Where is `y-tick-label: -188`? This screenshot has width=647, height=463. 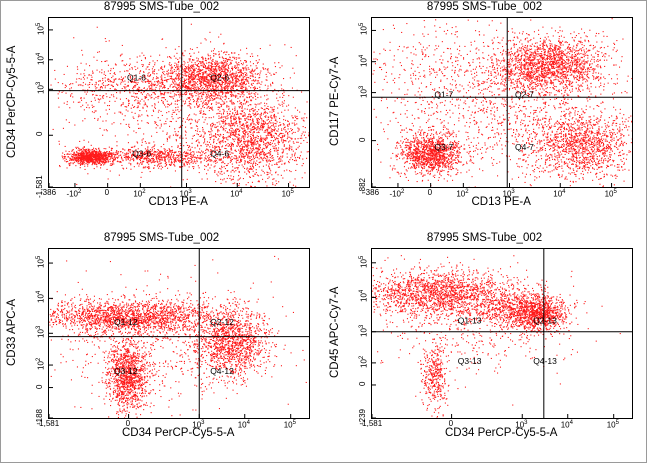
y-tick-label: -188 is located at coordinates (39, 416).